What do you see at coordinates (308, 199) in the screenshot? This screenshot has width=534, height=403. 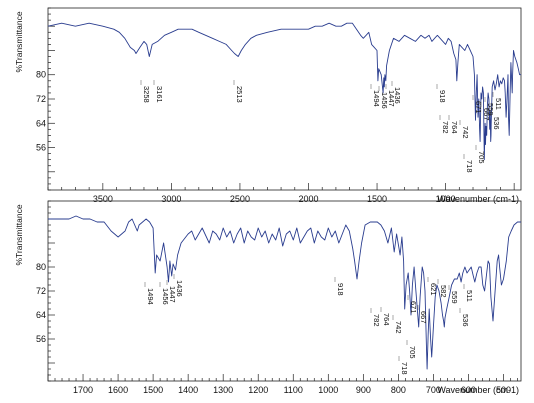 I see `x-tick-label: 2000` at bounding box center [308, 199].